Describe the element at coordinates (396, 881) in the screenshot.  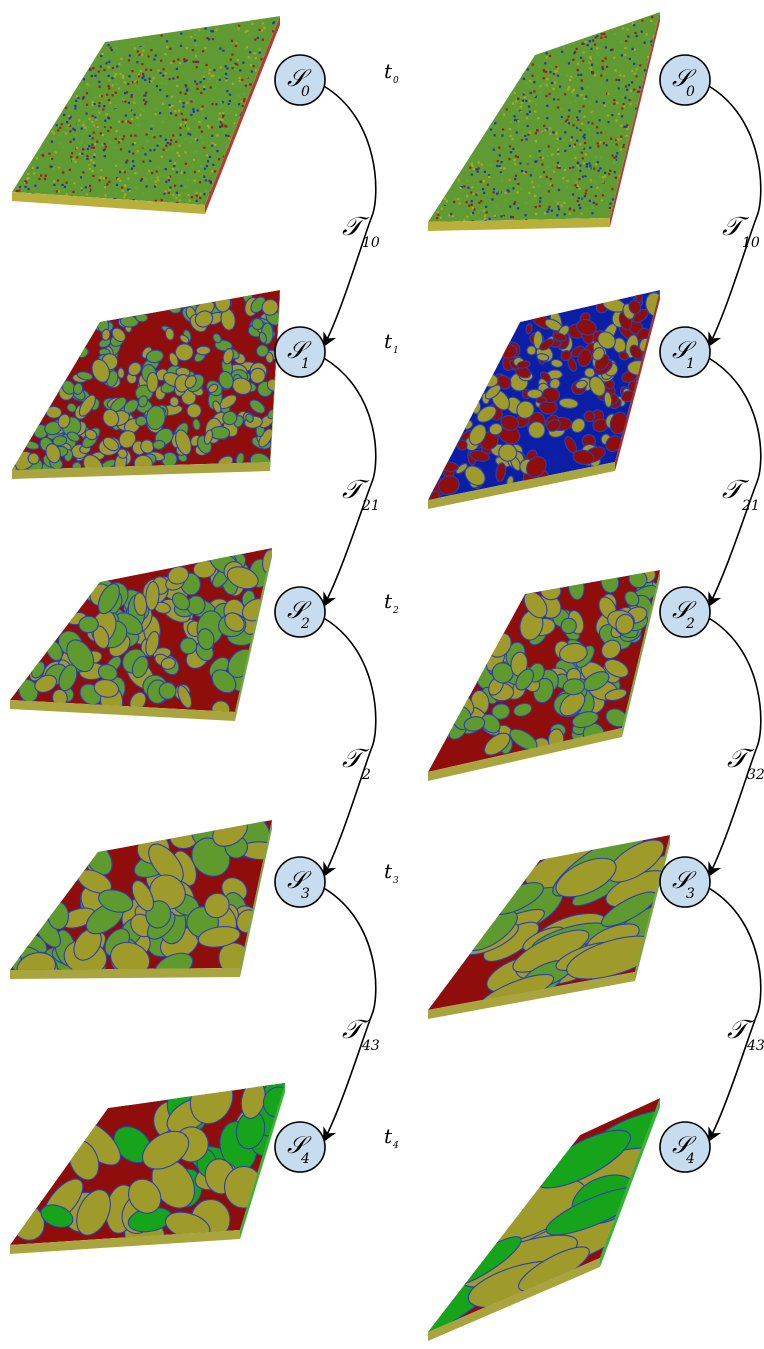
I see `time-subscript: 3` at that location.